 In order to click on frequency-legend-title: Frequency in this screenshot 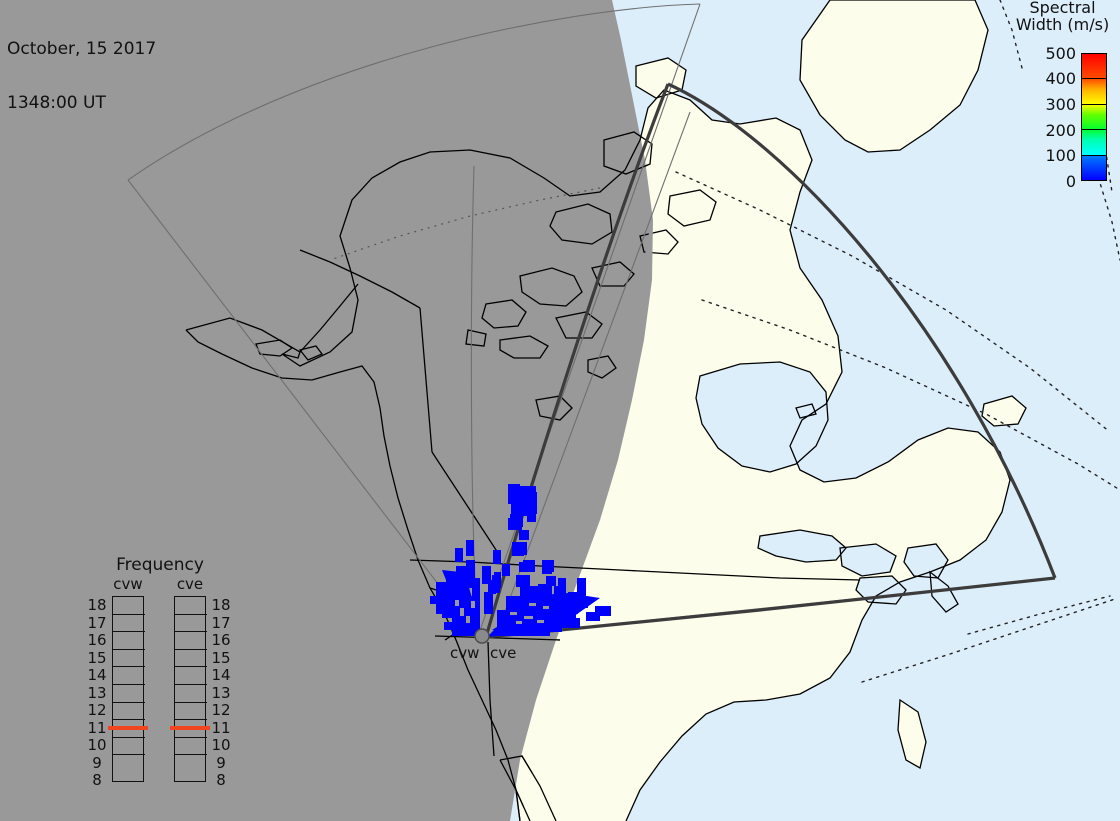, I will do `click(160, 565)`.